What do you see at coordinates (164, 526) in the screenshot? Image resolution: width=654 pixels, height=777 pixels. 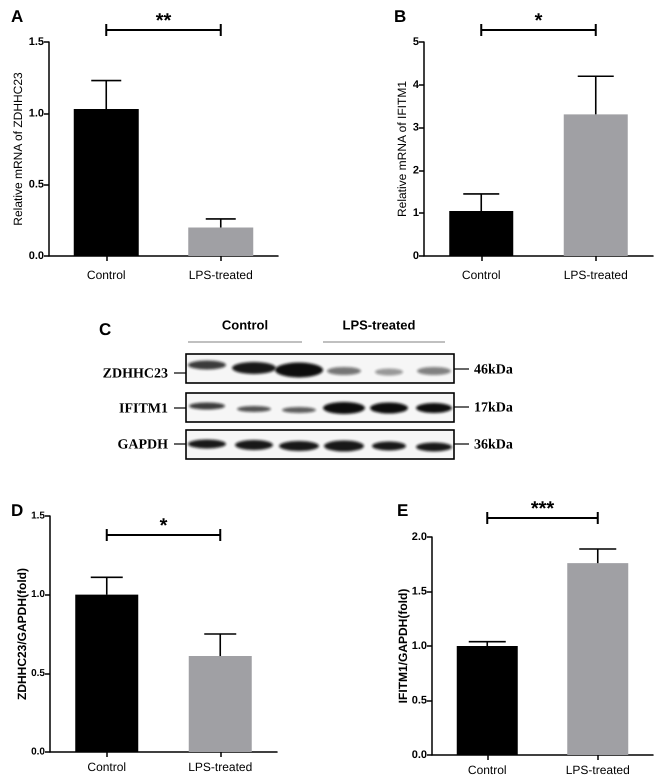 I see `annotation: *` at bounding box center [164, 526].